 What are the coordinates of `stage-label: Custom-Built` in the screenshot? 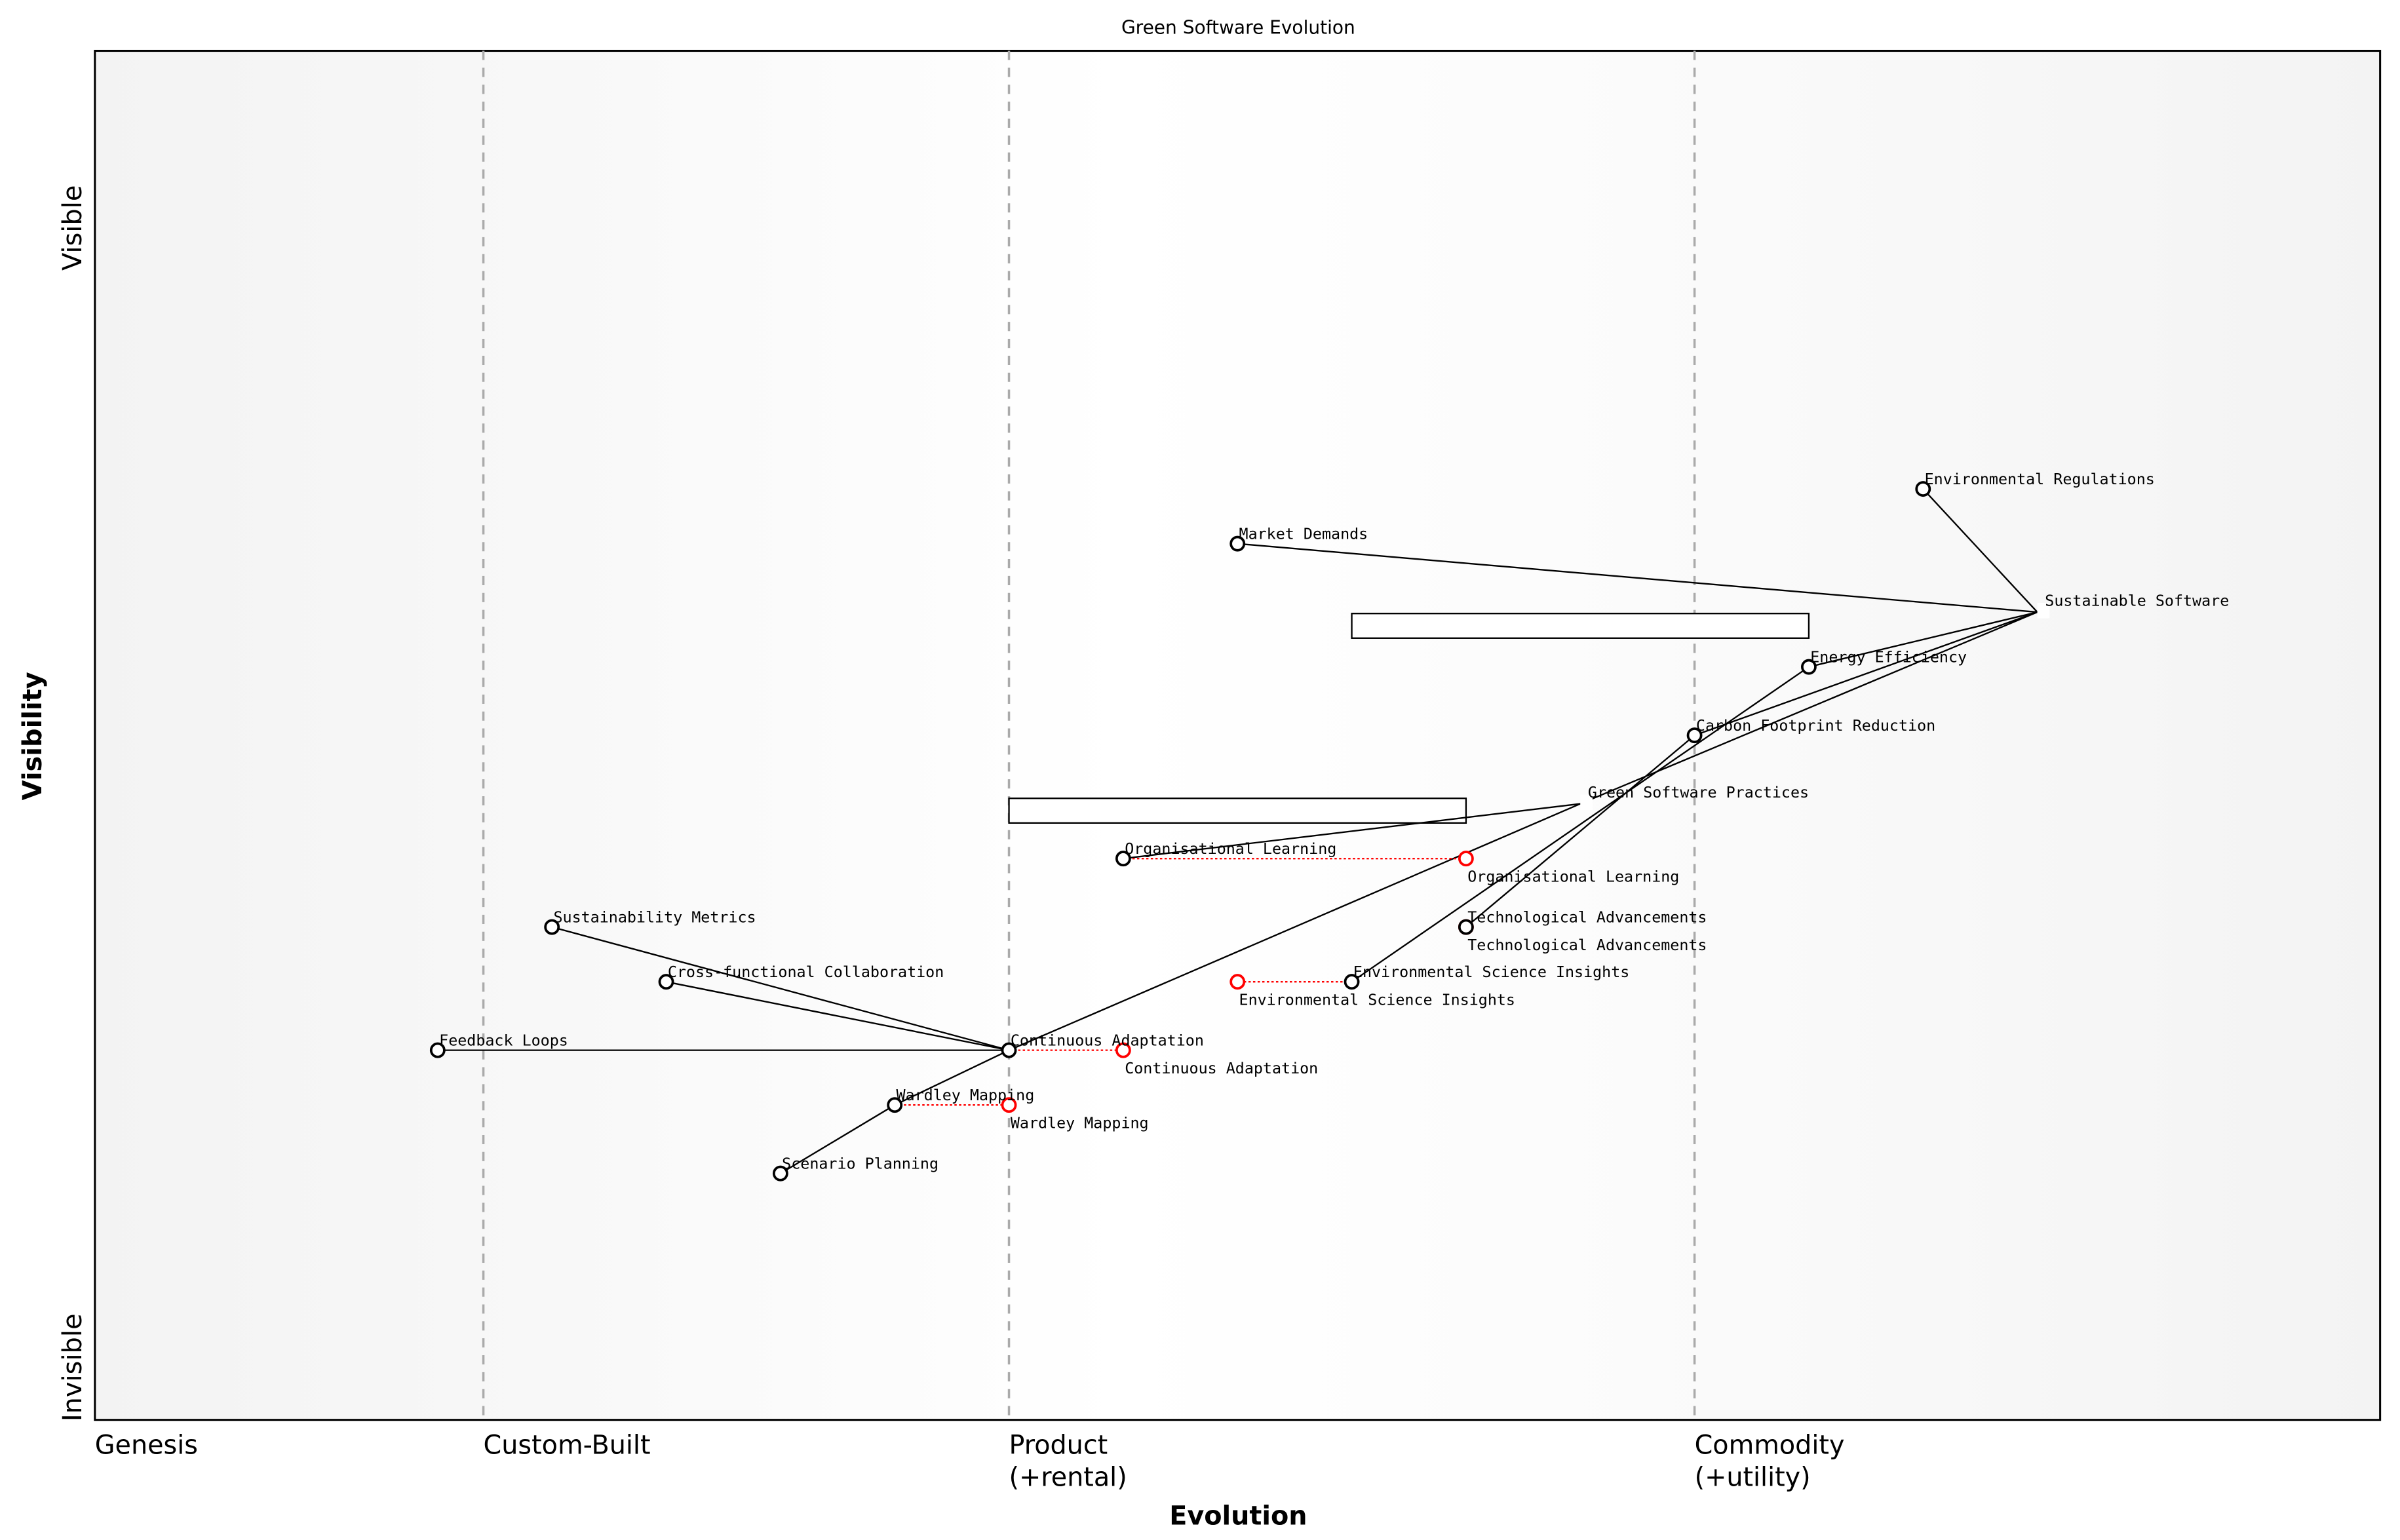 It's located at (567, 1445).